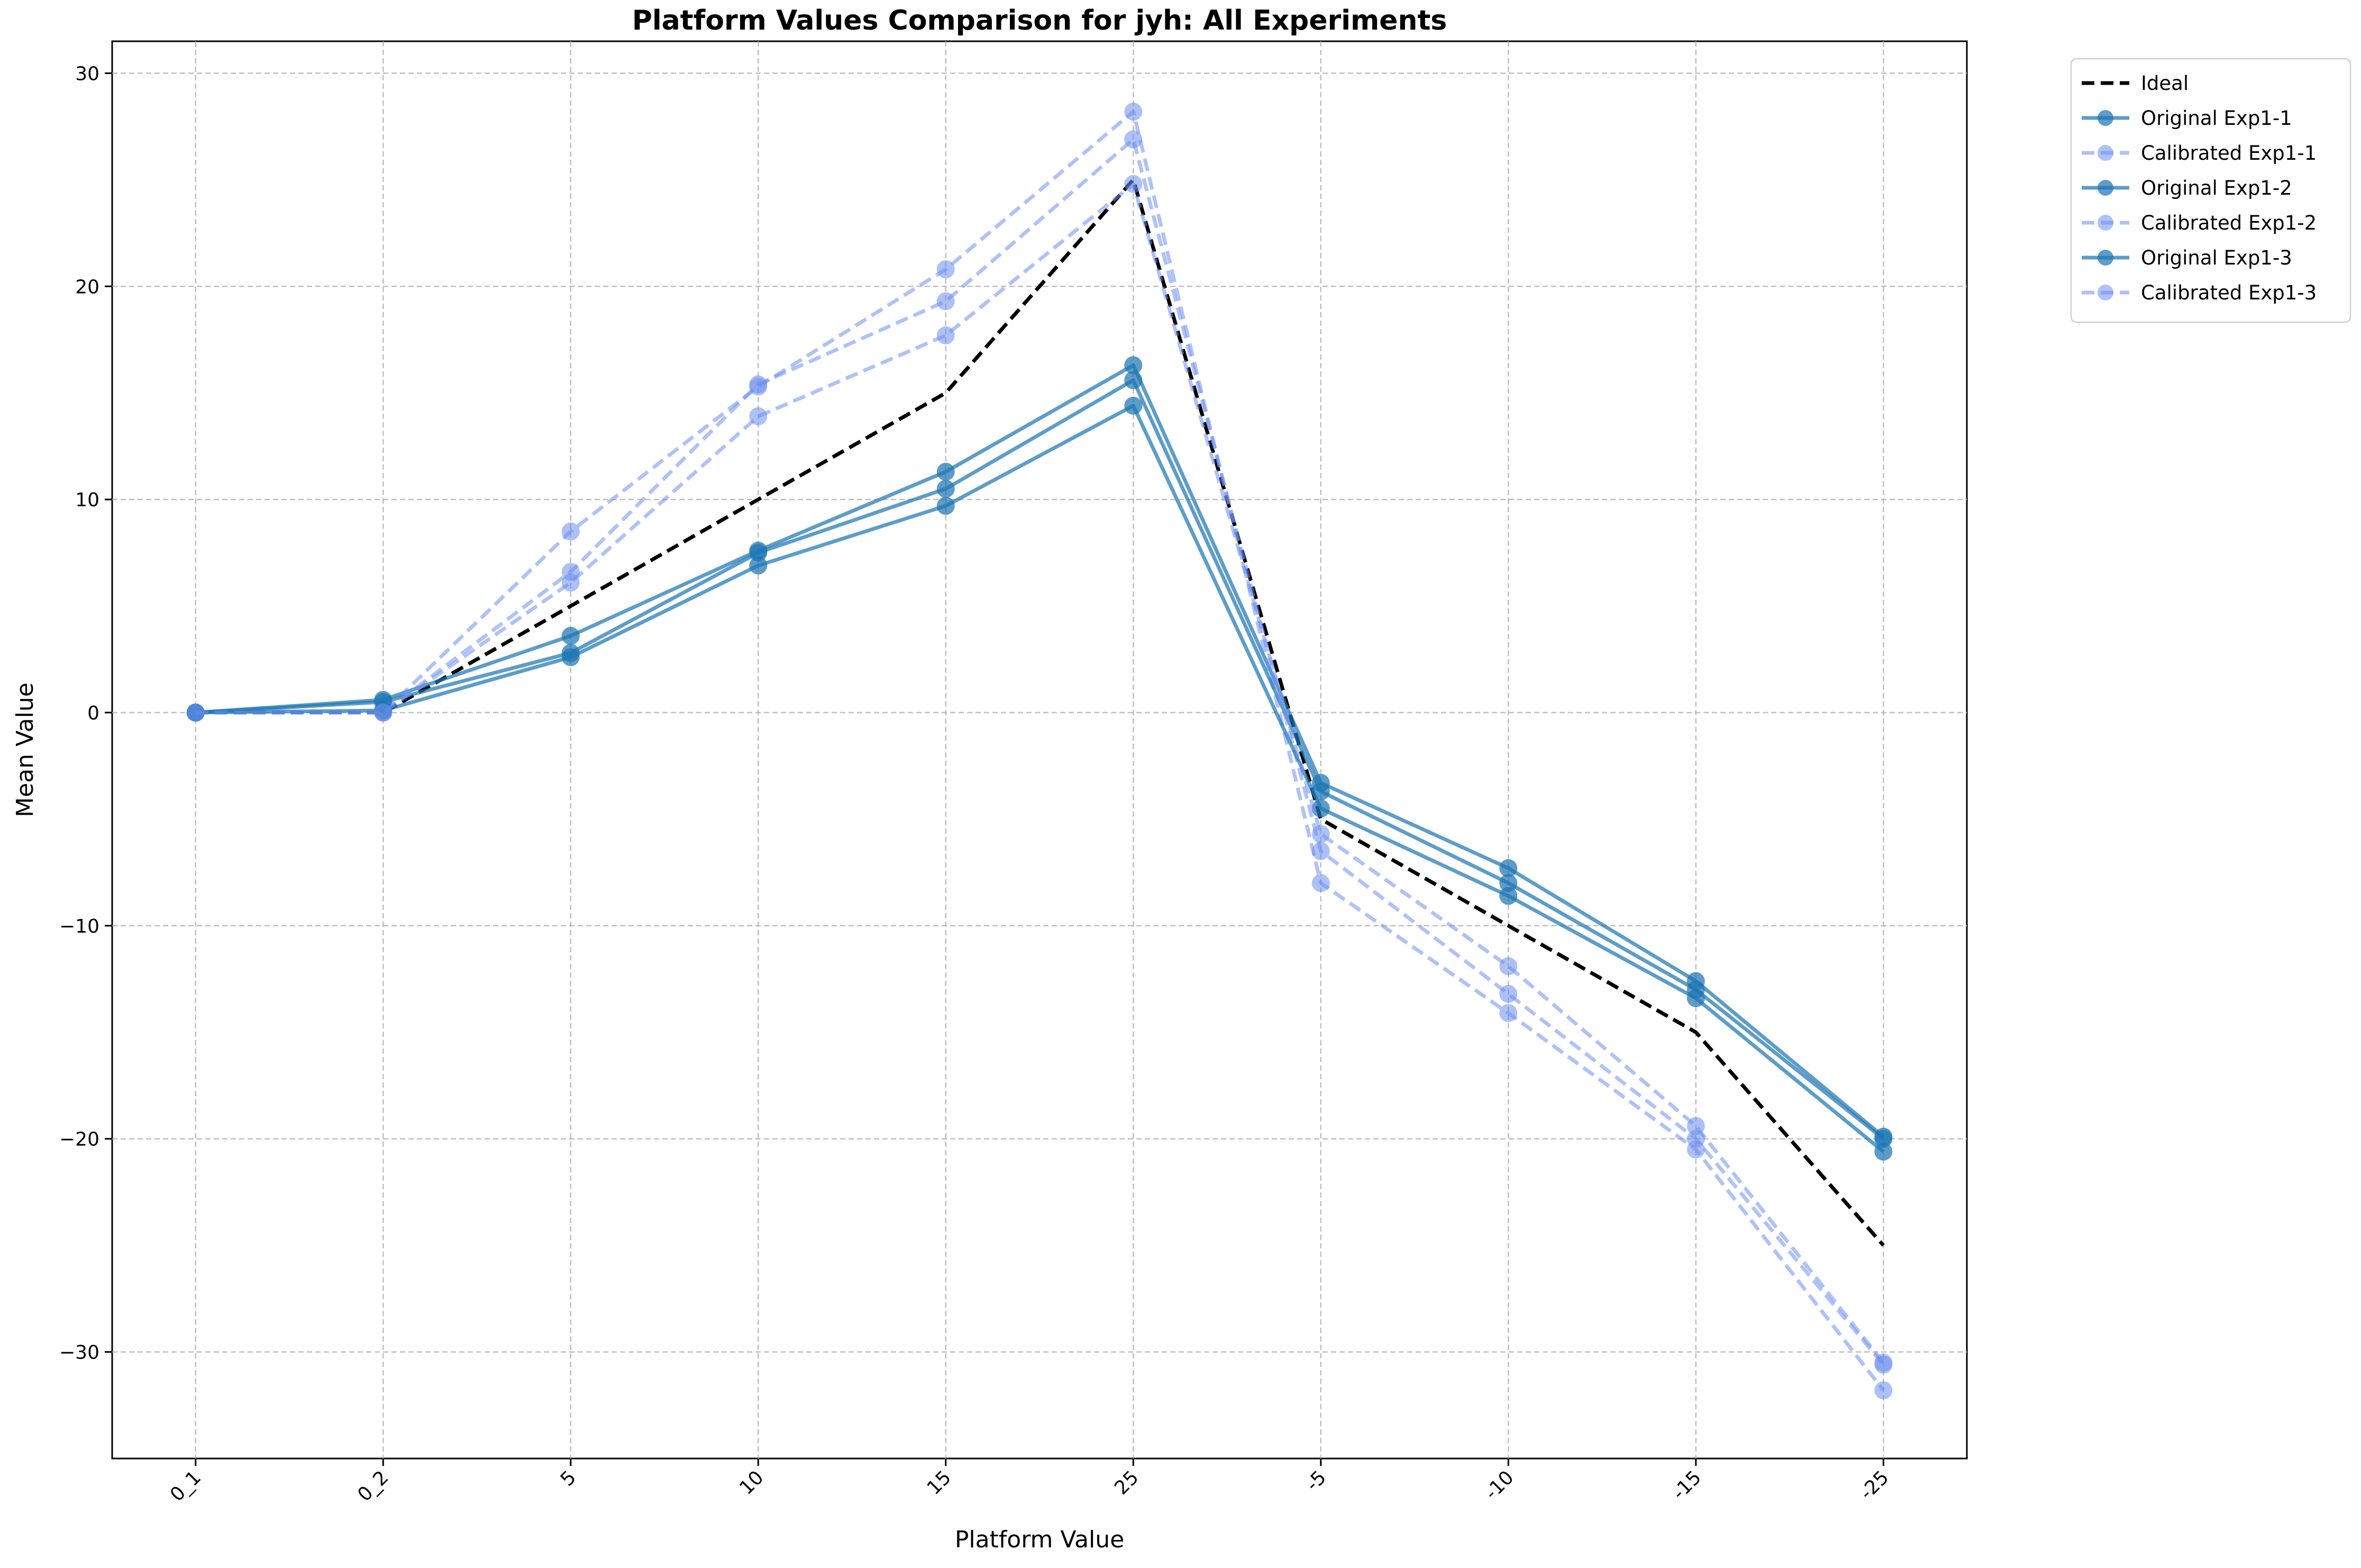 The height and width of the screenshot is (1568, 2361). I want to click on legend-label: Original Exp1-3, so click(2216, 258).